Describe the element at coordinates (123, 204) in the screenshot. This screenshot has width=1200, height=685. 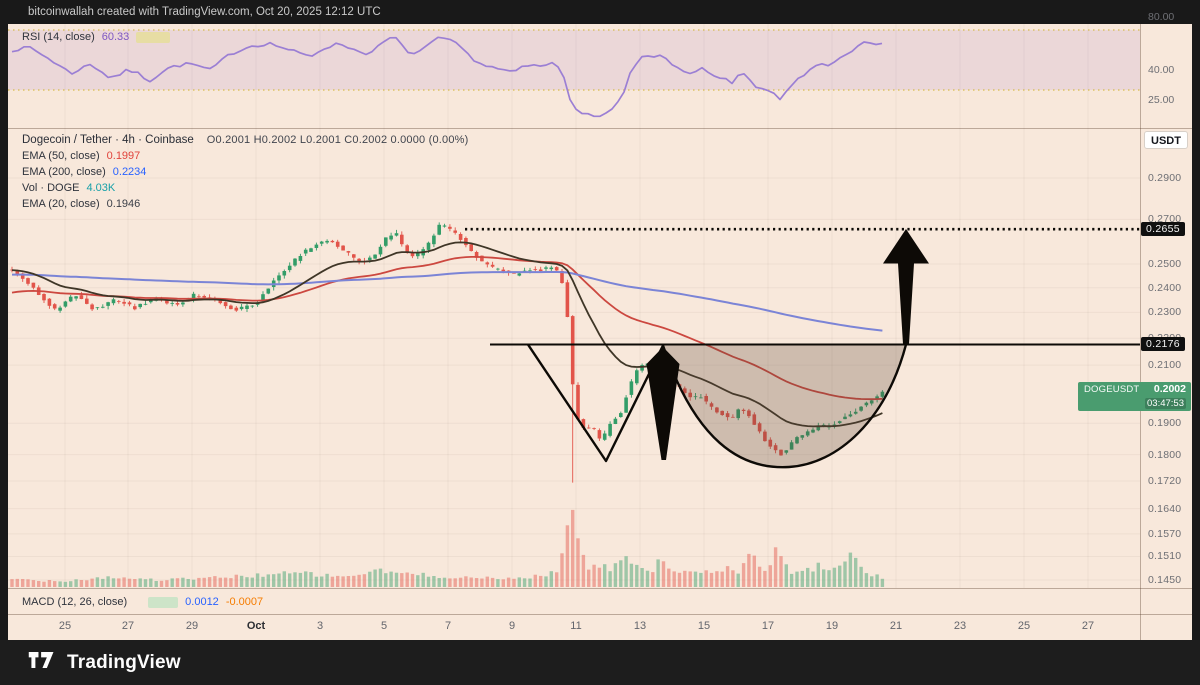
I see `indicator-value: 0.1946` at that location.